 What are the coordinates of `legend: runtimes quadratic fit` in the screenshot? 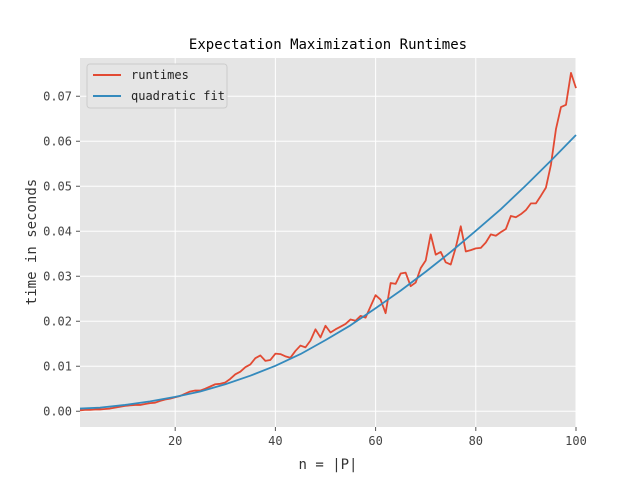 It's located at (157, 86).